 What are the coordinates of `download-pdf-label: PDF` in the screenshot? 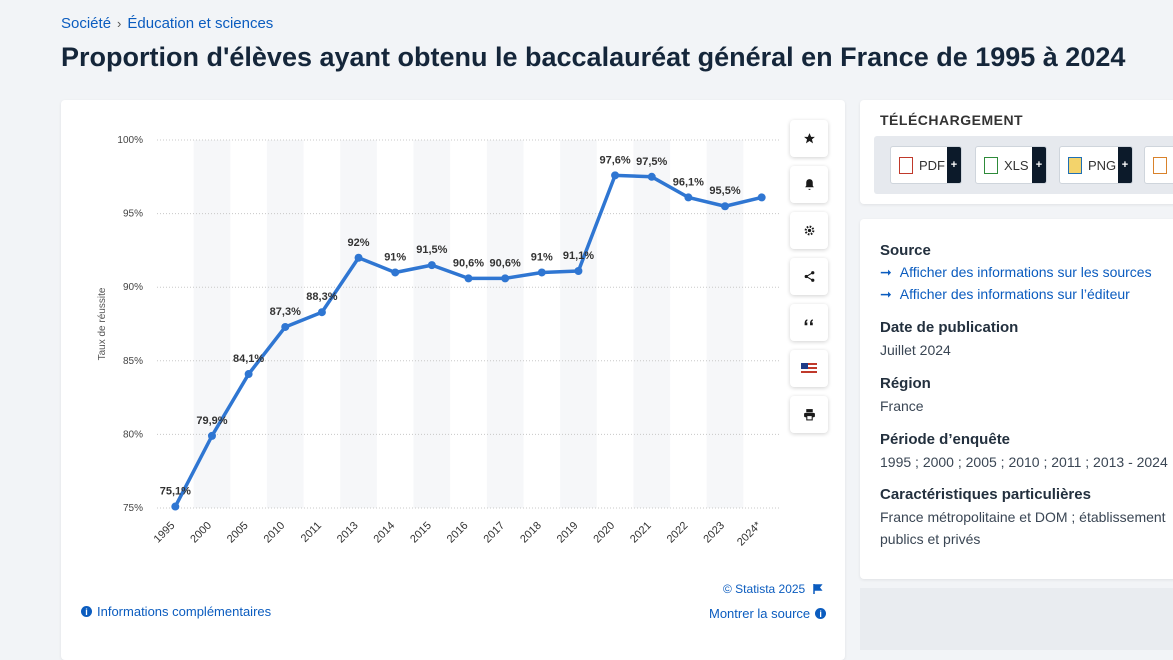 It's located at (932, 165).